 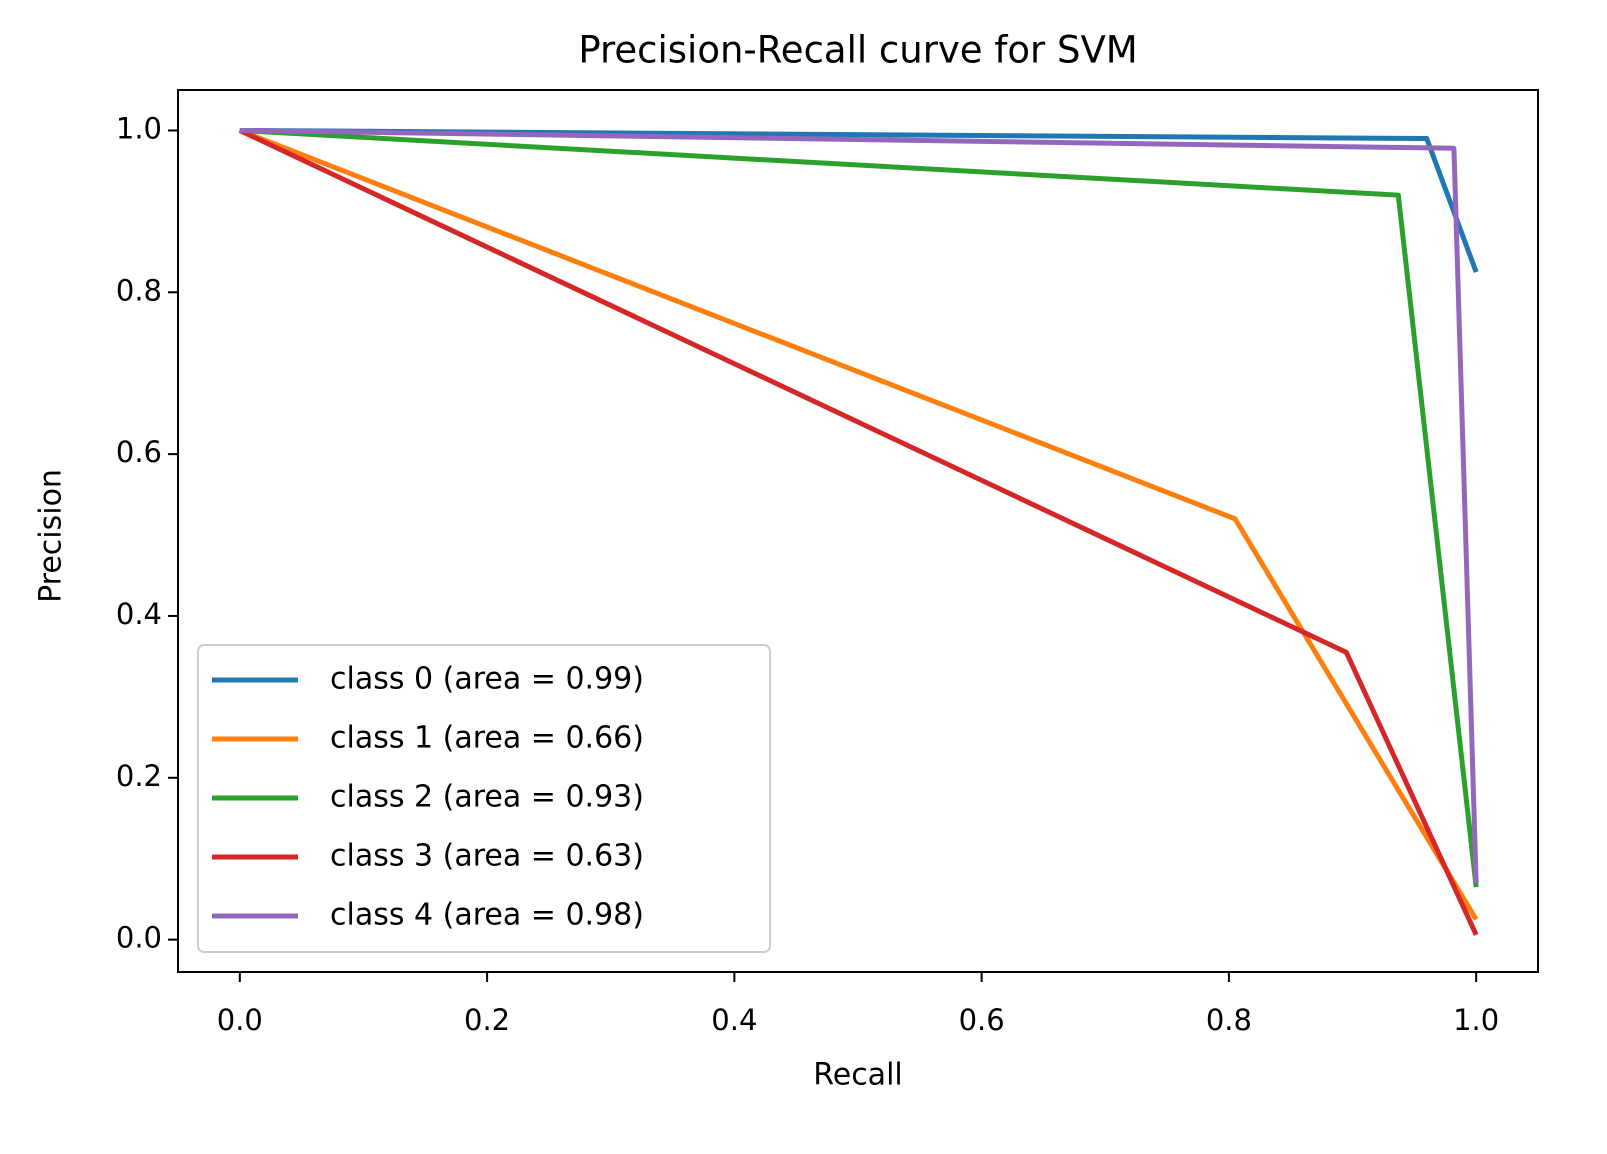 I want to click on x-tick-label: 1.0, so click(x=1476, y=1020).